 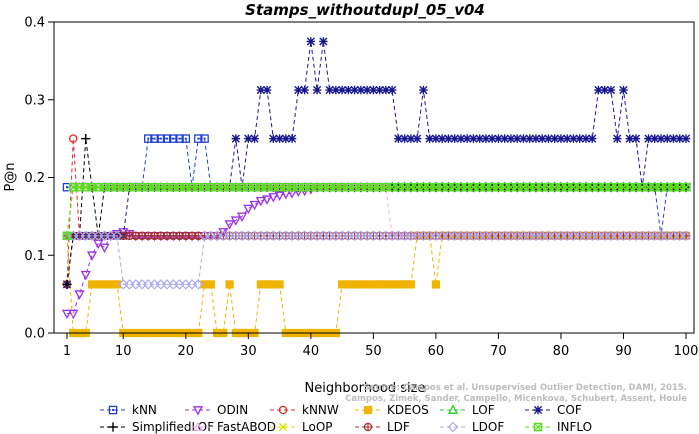 I want to click on y-tick-label: 0.2, so click(x=34, y=178).